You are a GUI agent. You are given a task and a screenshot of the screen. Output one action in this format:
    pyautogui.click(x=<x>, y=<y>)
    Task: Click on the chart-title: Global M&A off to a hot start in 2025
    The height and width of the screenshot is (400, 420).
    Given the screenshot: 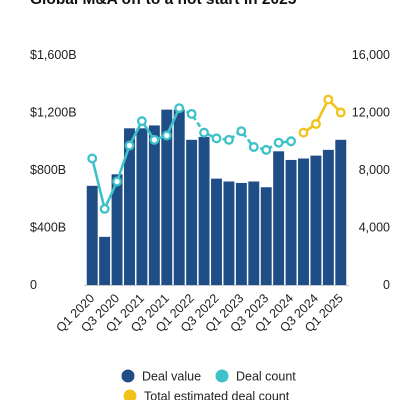 What is the action you would take?
    pyautogui.click(x=163, y=4)
    